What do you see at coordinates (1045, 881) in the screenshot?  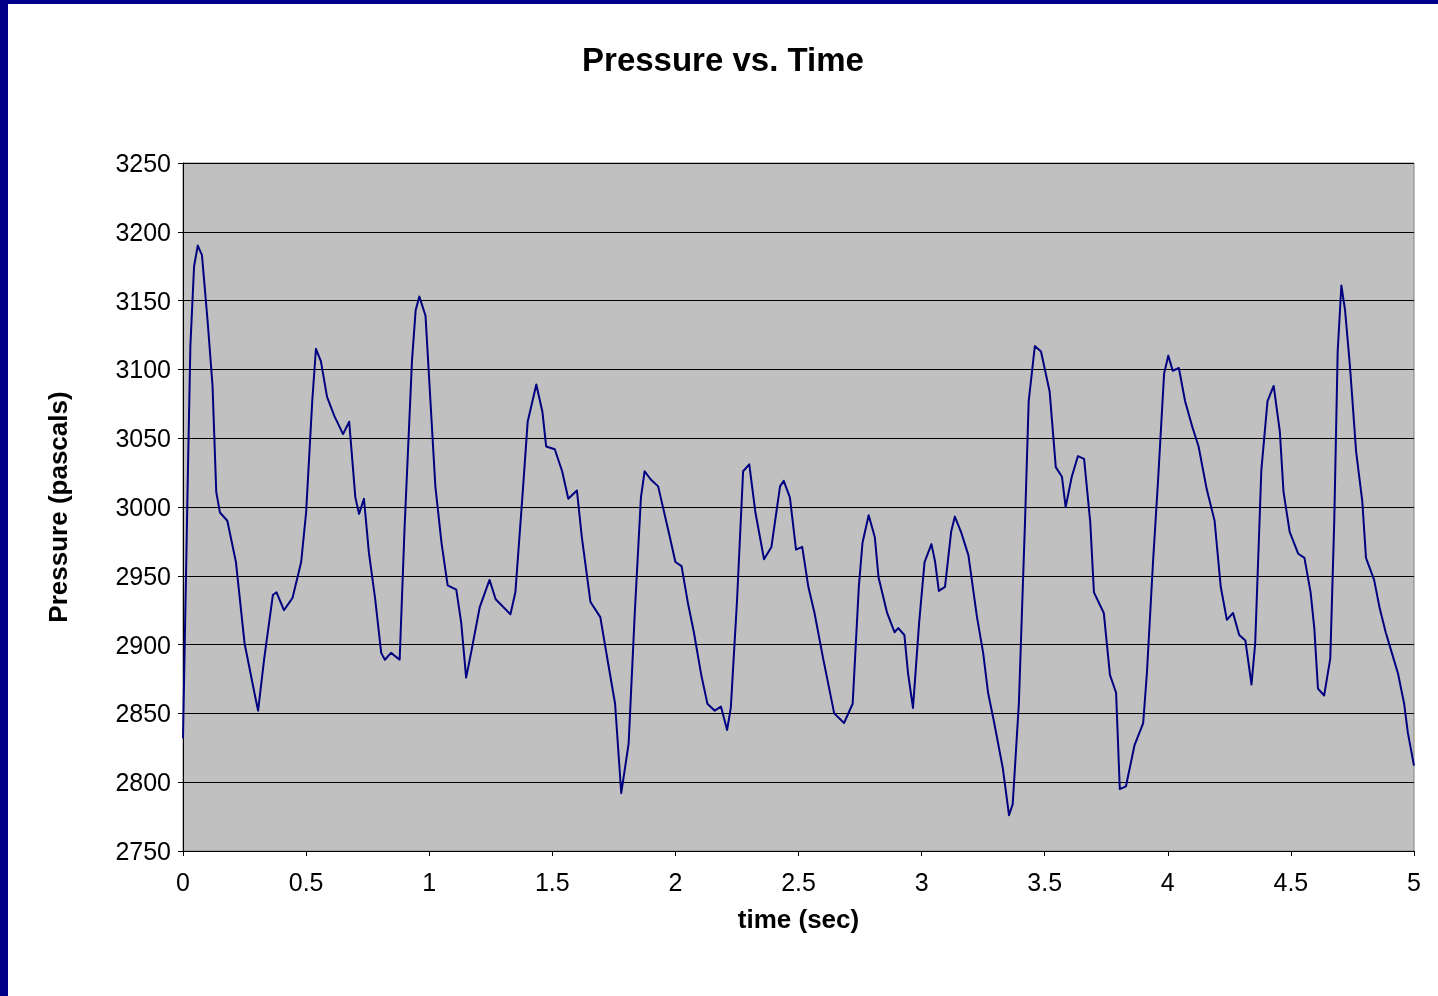 I see `x-tick-label: 3.5` at bounding box center [1045, 881].